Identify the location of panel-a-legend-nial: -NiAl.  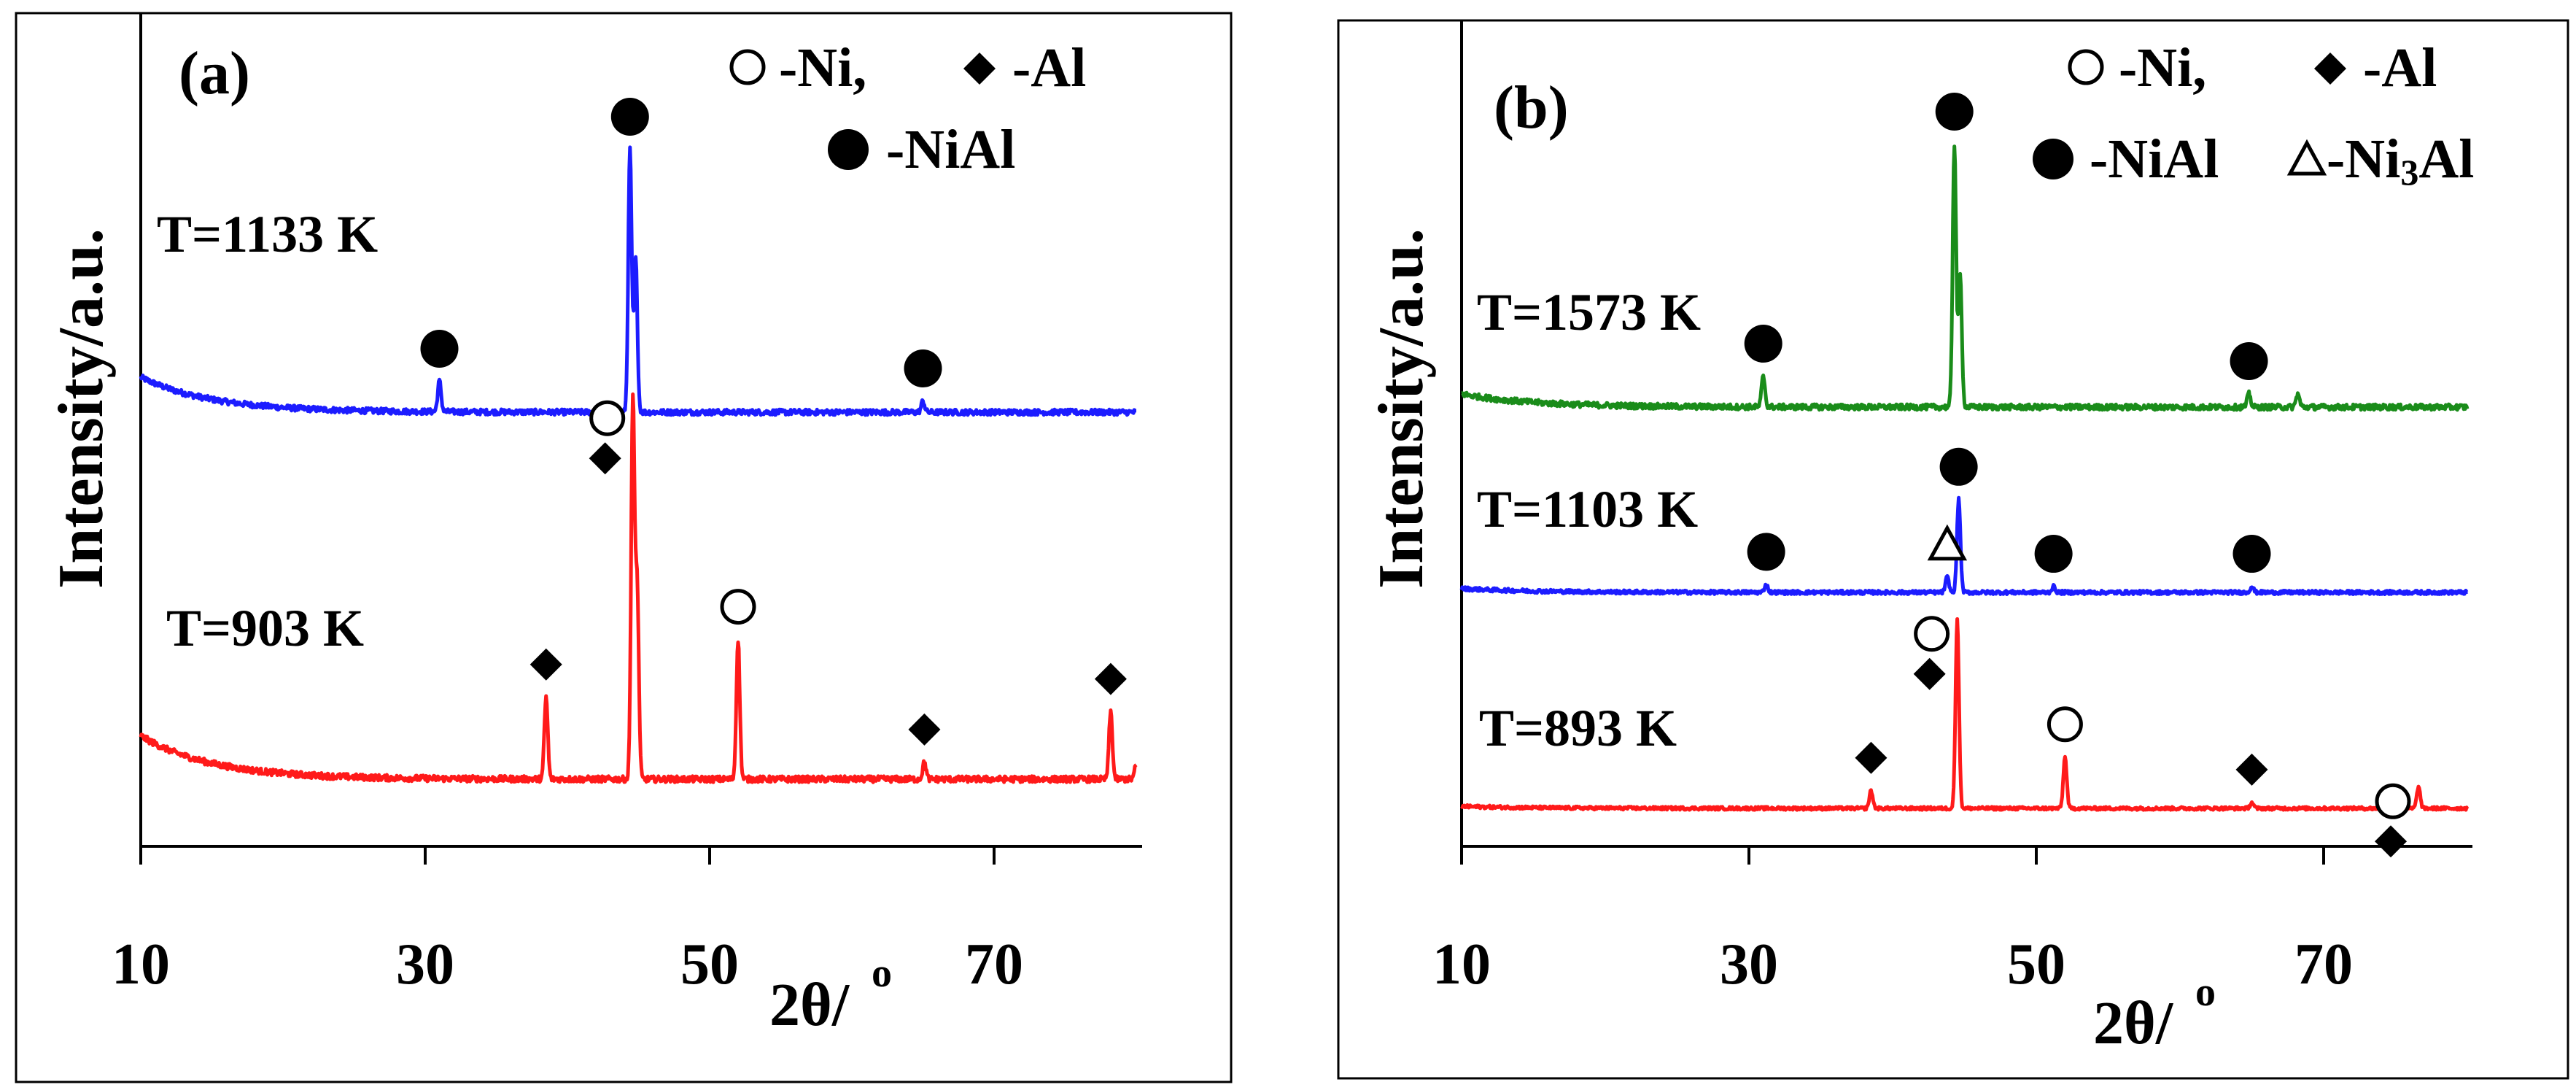
(951, 149).